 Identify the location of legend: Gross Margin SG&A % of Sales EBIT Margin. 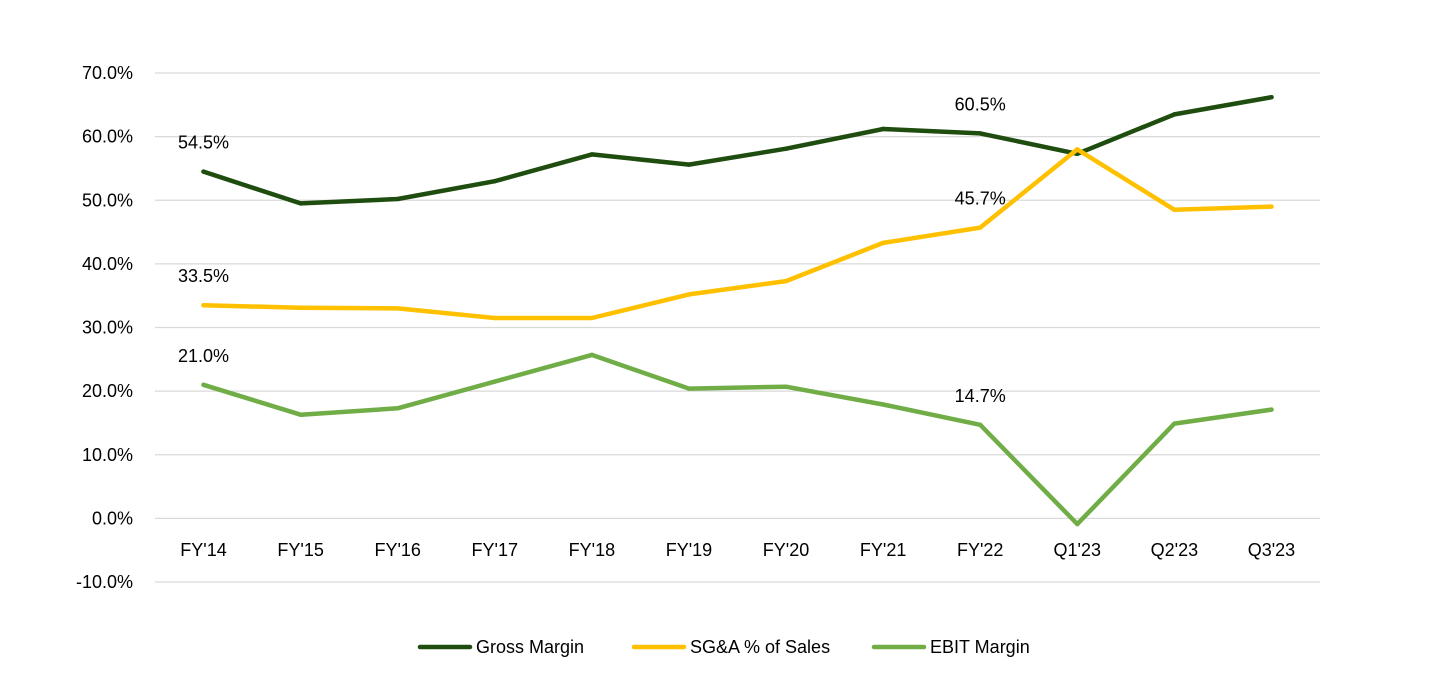
(723, 647).